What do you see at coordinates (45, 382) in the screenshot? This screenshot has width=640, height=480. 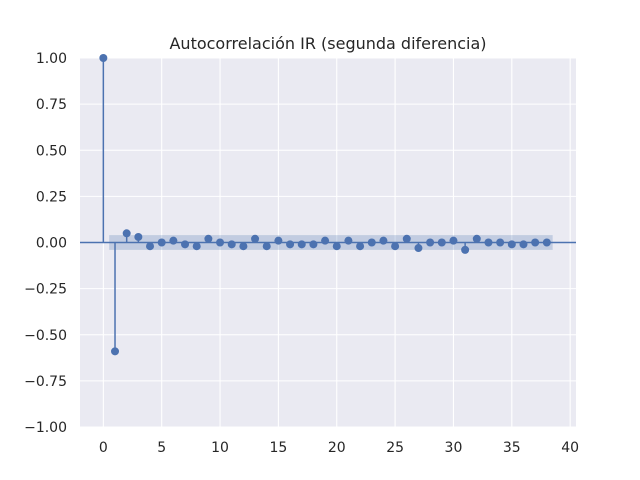 I see `y-tick-label: −0.75` at bounding box center [45, 382].